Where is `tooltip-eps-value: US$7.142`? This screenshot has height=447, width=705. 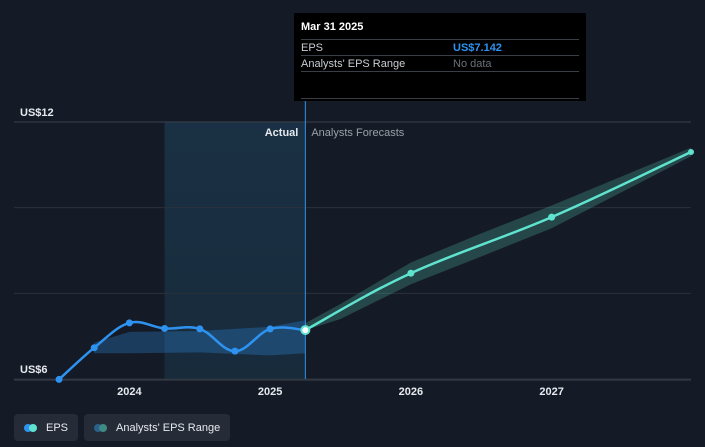 tooltip-eps-value: US$7.142 is located at coordinates (477, 48).